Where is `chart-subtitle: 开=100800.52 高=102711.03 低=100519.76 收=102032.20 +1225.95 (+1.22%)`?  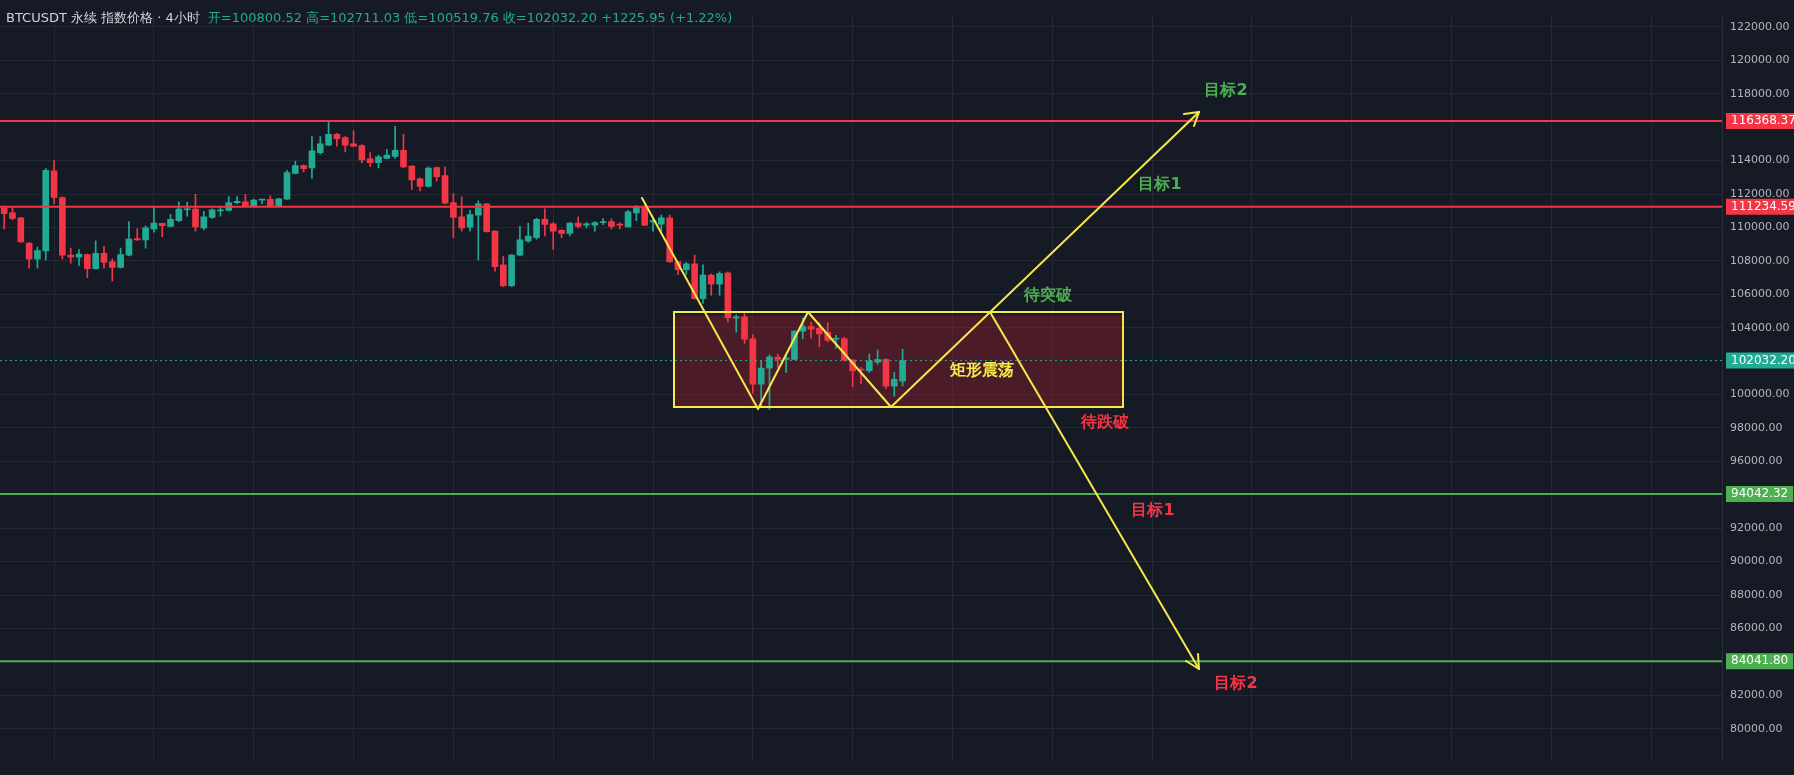 chart-subtitle: 开=100800.52 高=102711.03 低=100519.76 收=102032.20 +1225.95 (+1.22%) is located at coordinates (470, 17).